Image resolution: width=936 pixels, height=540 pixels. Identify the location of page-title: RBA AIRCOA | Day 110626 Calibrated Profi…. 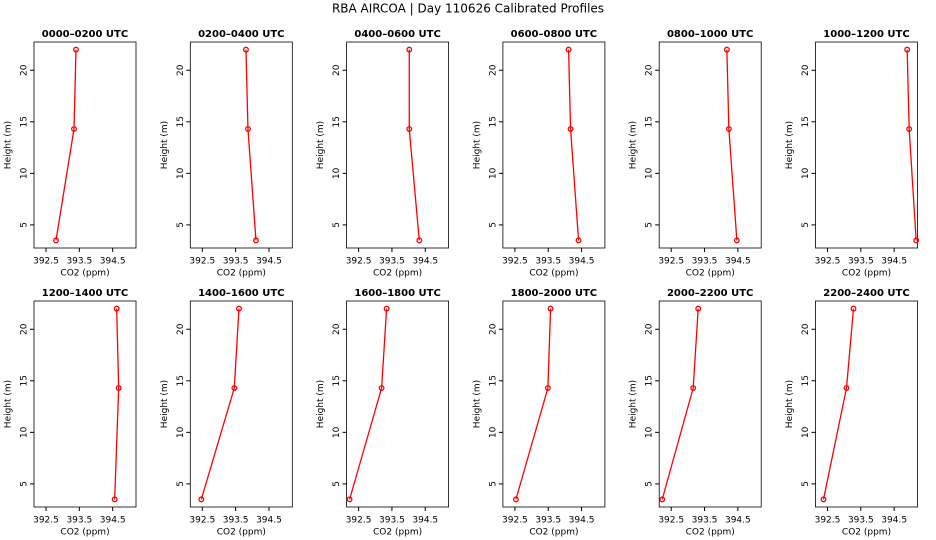
(468, 9).